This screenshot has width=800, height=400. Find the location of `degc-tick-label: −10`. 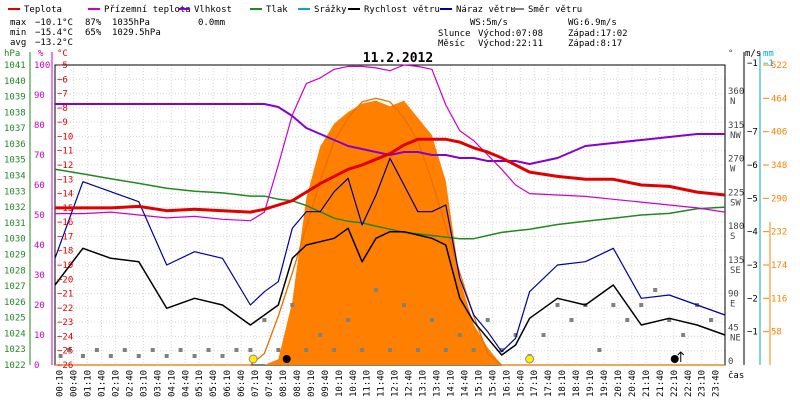

degc-tick-label: −10 is located at coordinates (65, 137).